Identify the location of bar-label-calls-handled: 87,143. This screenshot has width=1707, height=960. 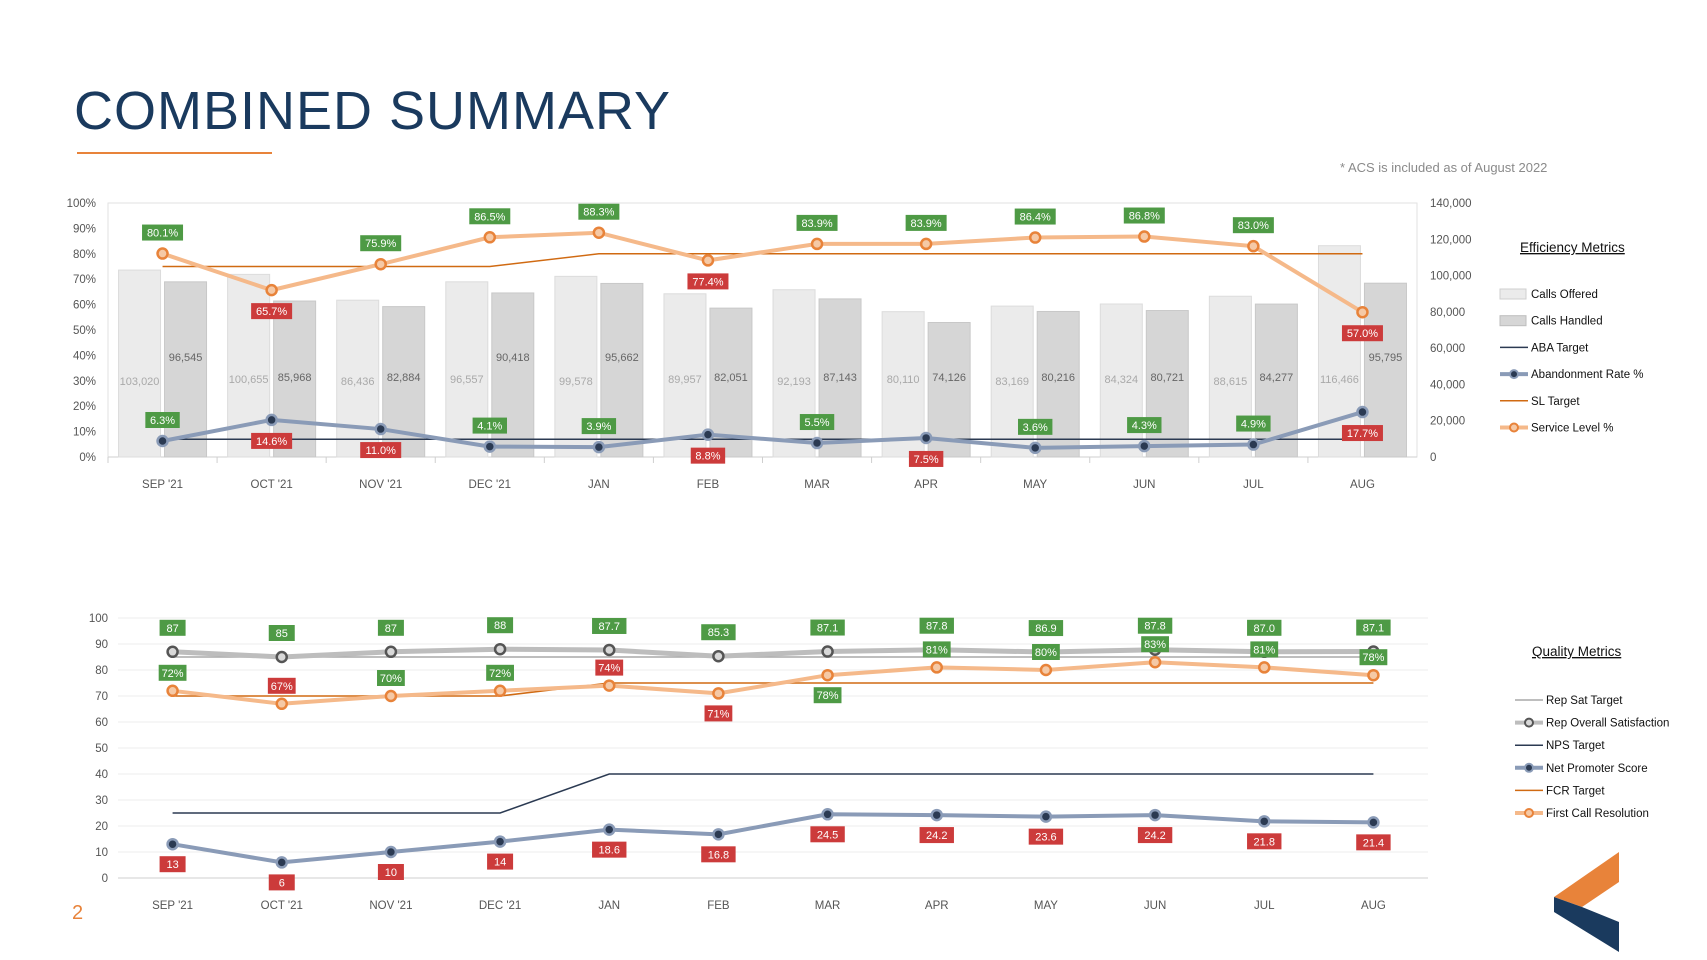
(840, 378).